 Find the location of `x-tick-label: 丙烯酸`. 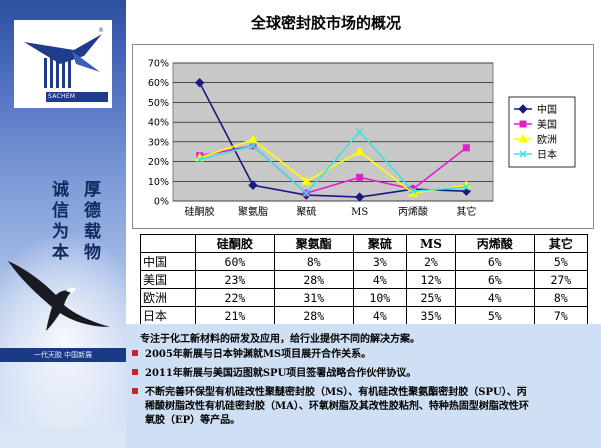

x-tick-label: 丙烯酸 is located at coordinates (413, 211).